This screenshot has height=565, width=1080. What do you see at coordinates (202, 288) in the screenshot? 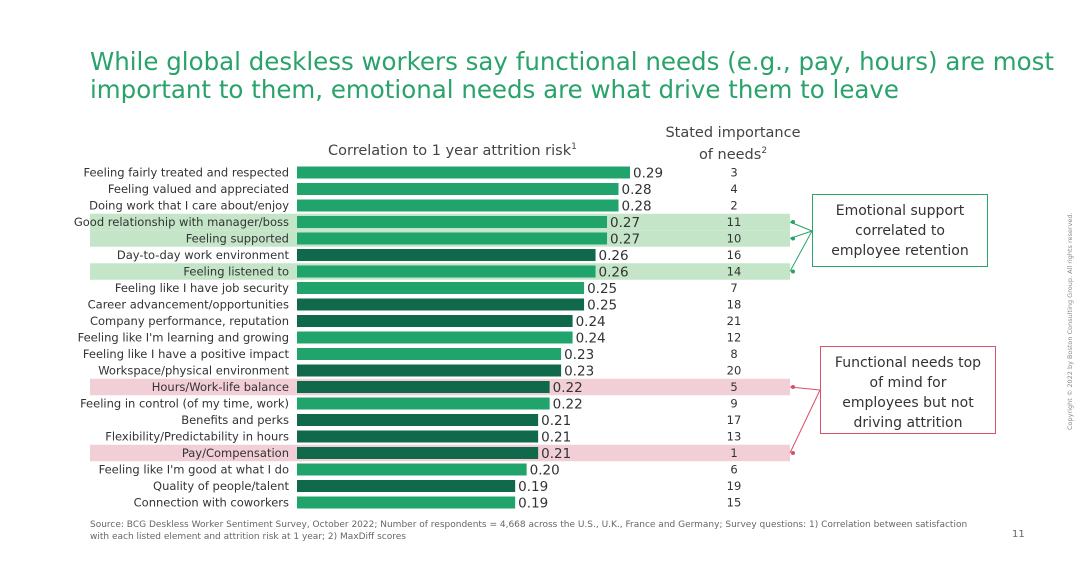
I see `category-label: Feeling like I have job security` at bounding box center [202, 288].